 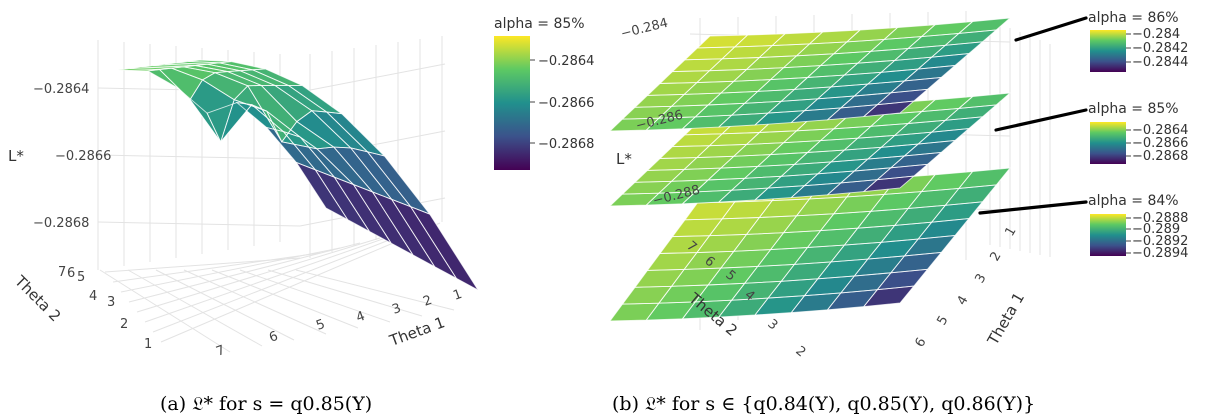 I want to click on panel-b-y-tick-1: 3, so click(x=772, y=325).